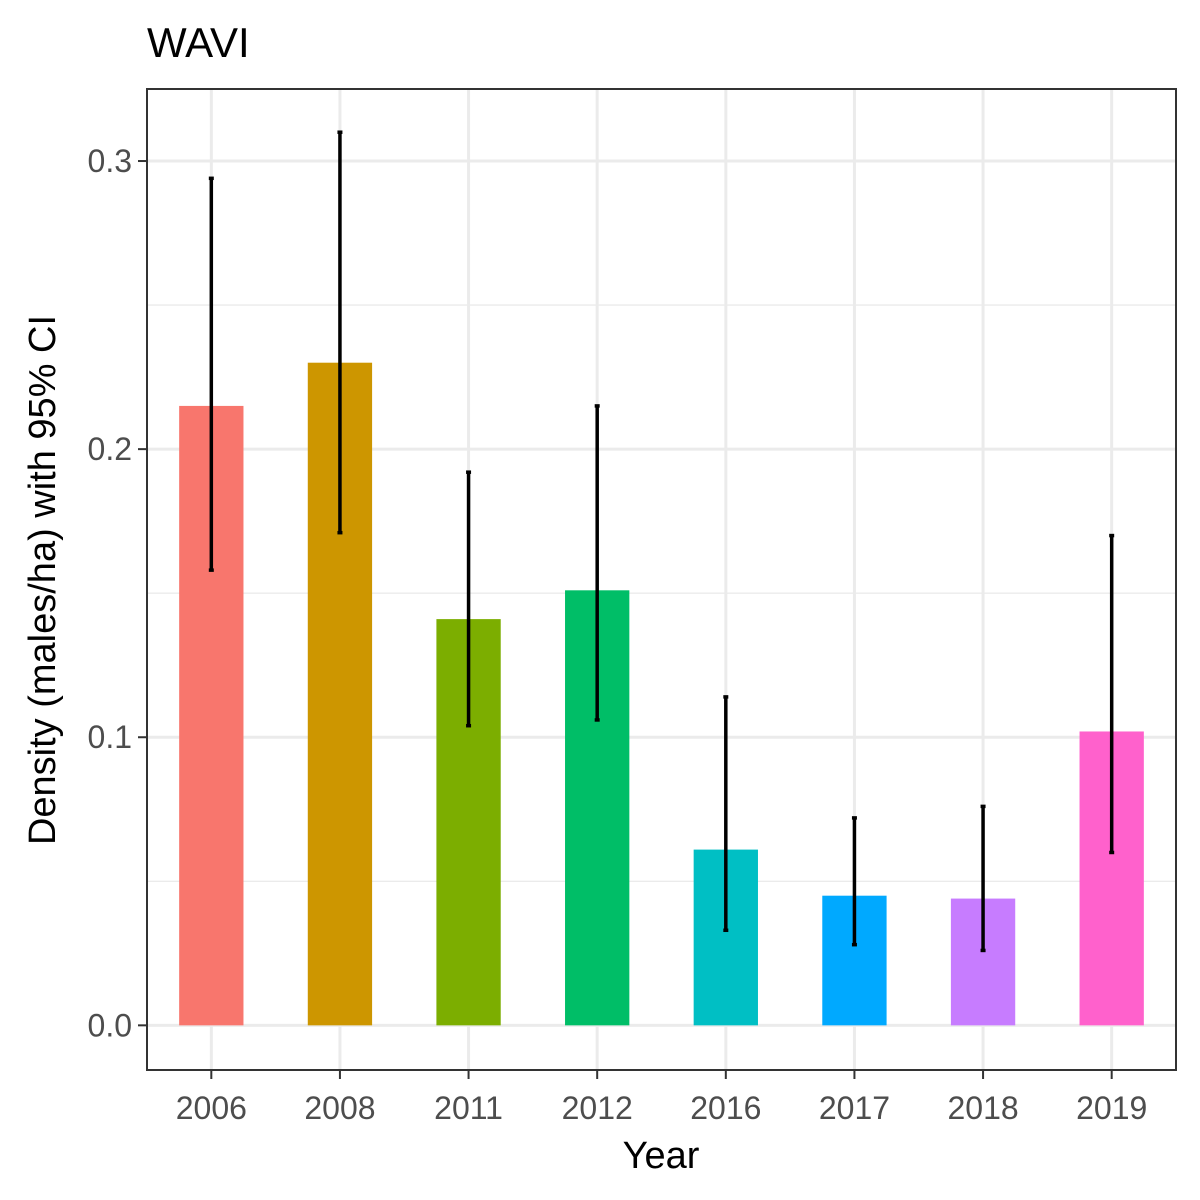  What do you see at coordinates (43, 580) in the screenshot?
I see `y-axis-title: Density (males/ha) with 95% CI` at bounding box center [43, 580].